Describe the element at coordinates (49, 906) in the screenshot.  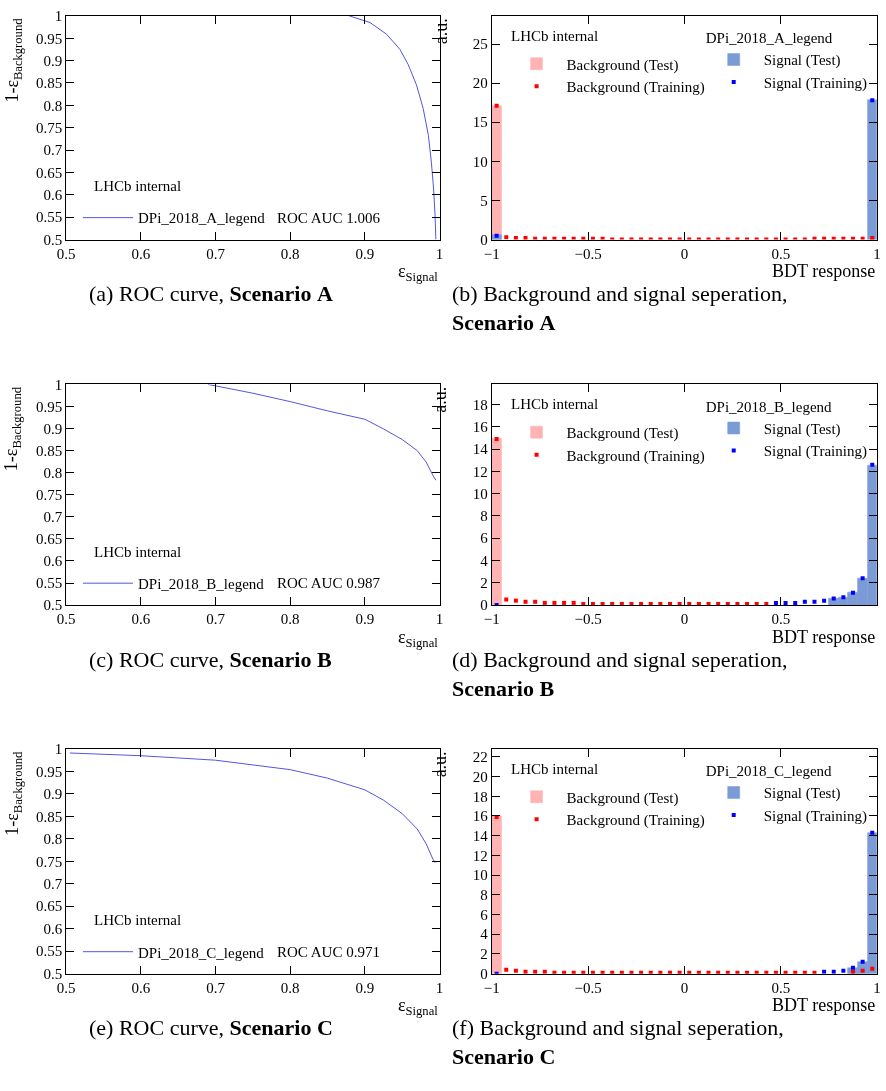
I see `y-tick-label: 0.65` at that location.